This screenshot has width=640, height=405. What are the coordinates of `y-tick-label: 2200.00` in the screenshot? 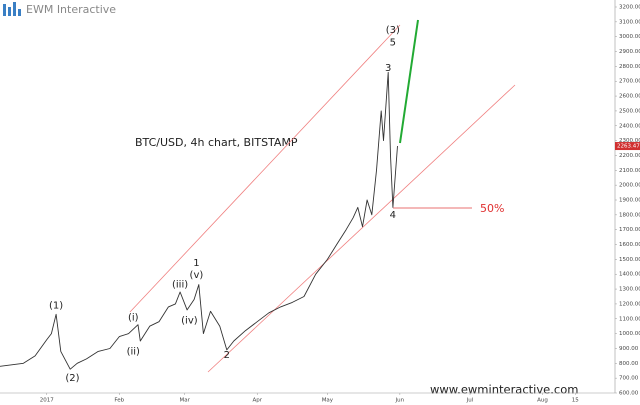 It's located at (629, 156).